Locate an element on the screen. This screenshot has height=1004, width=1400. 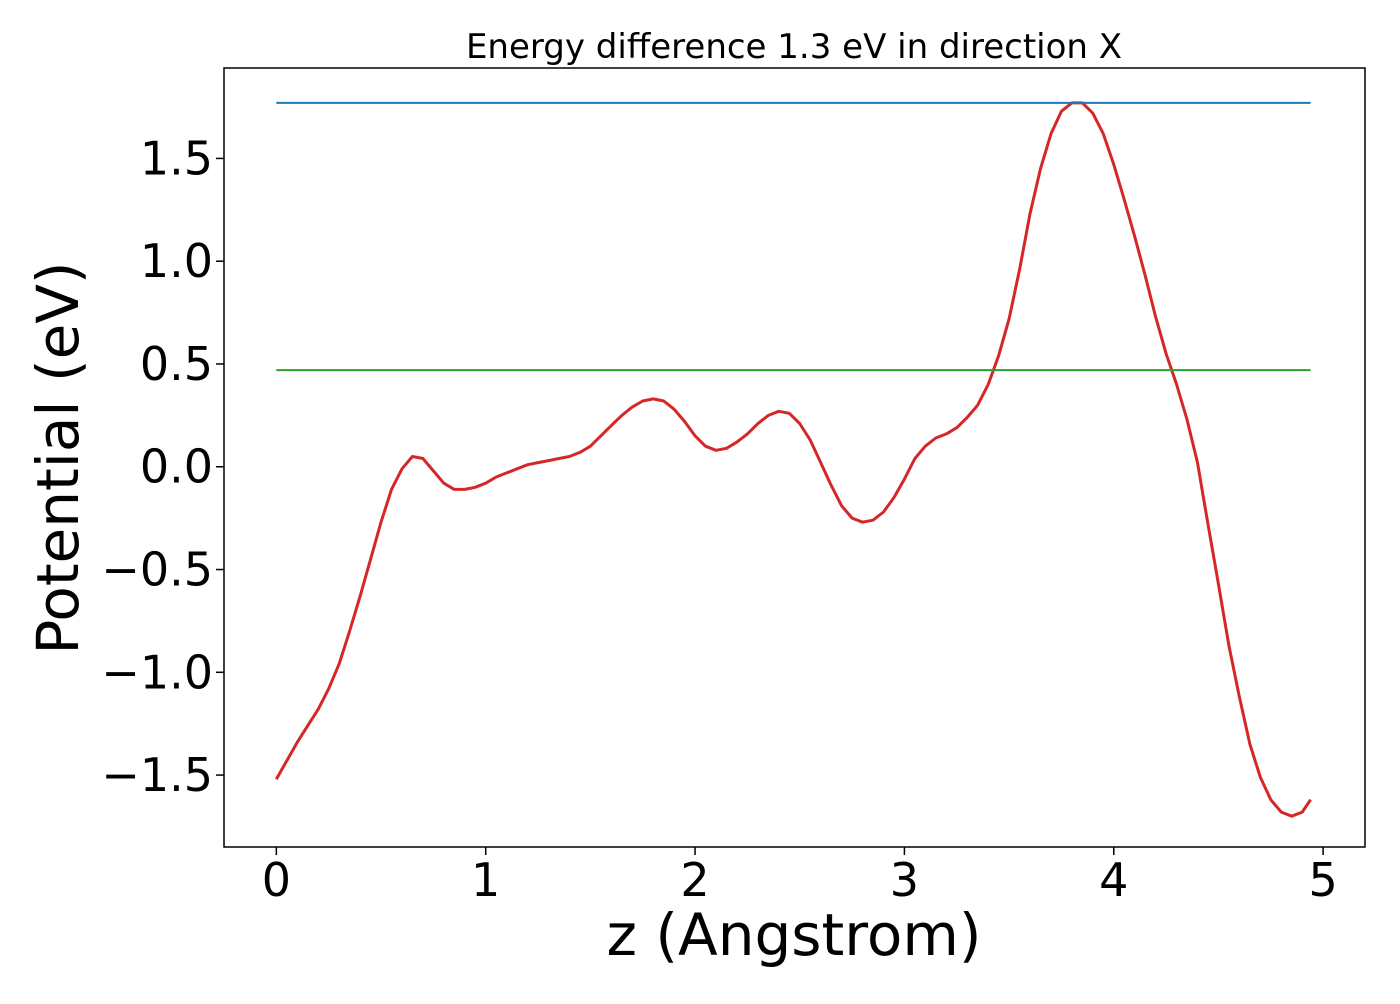
y-tick-label: −1.5 is located at coordinates (157, 775).